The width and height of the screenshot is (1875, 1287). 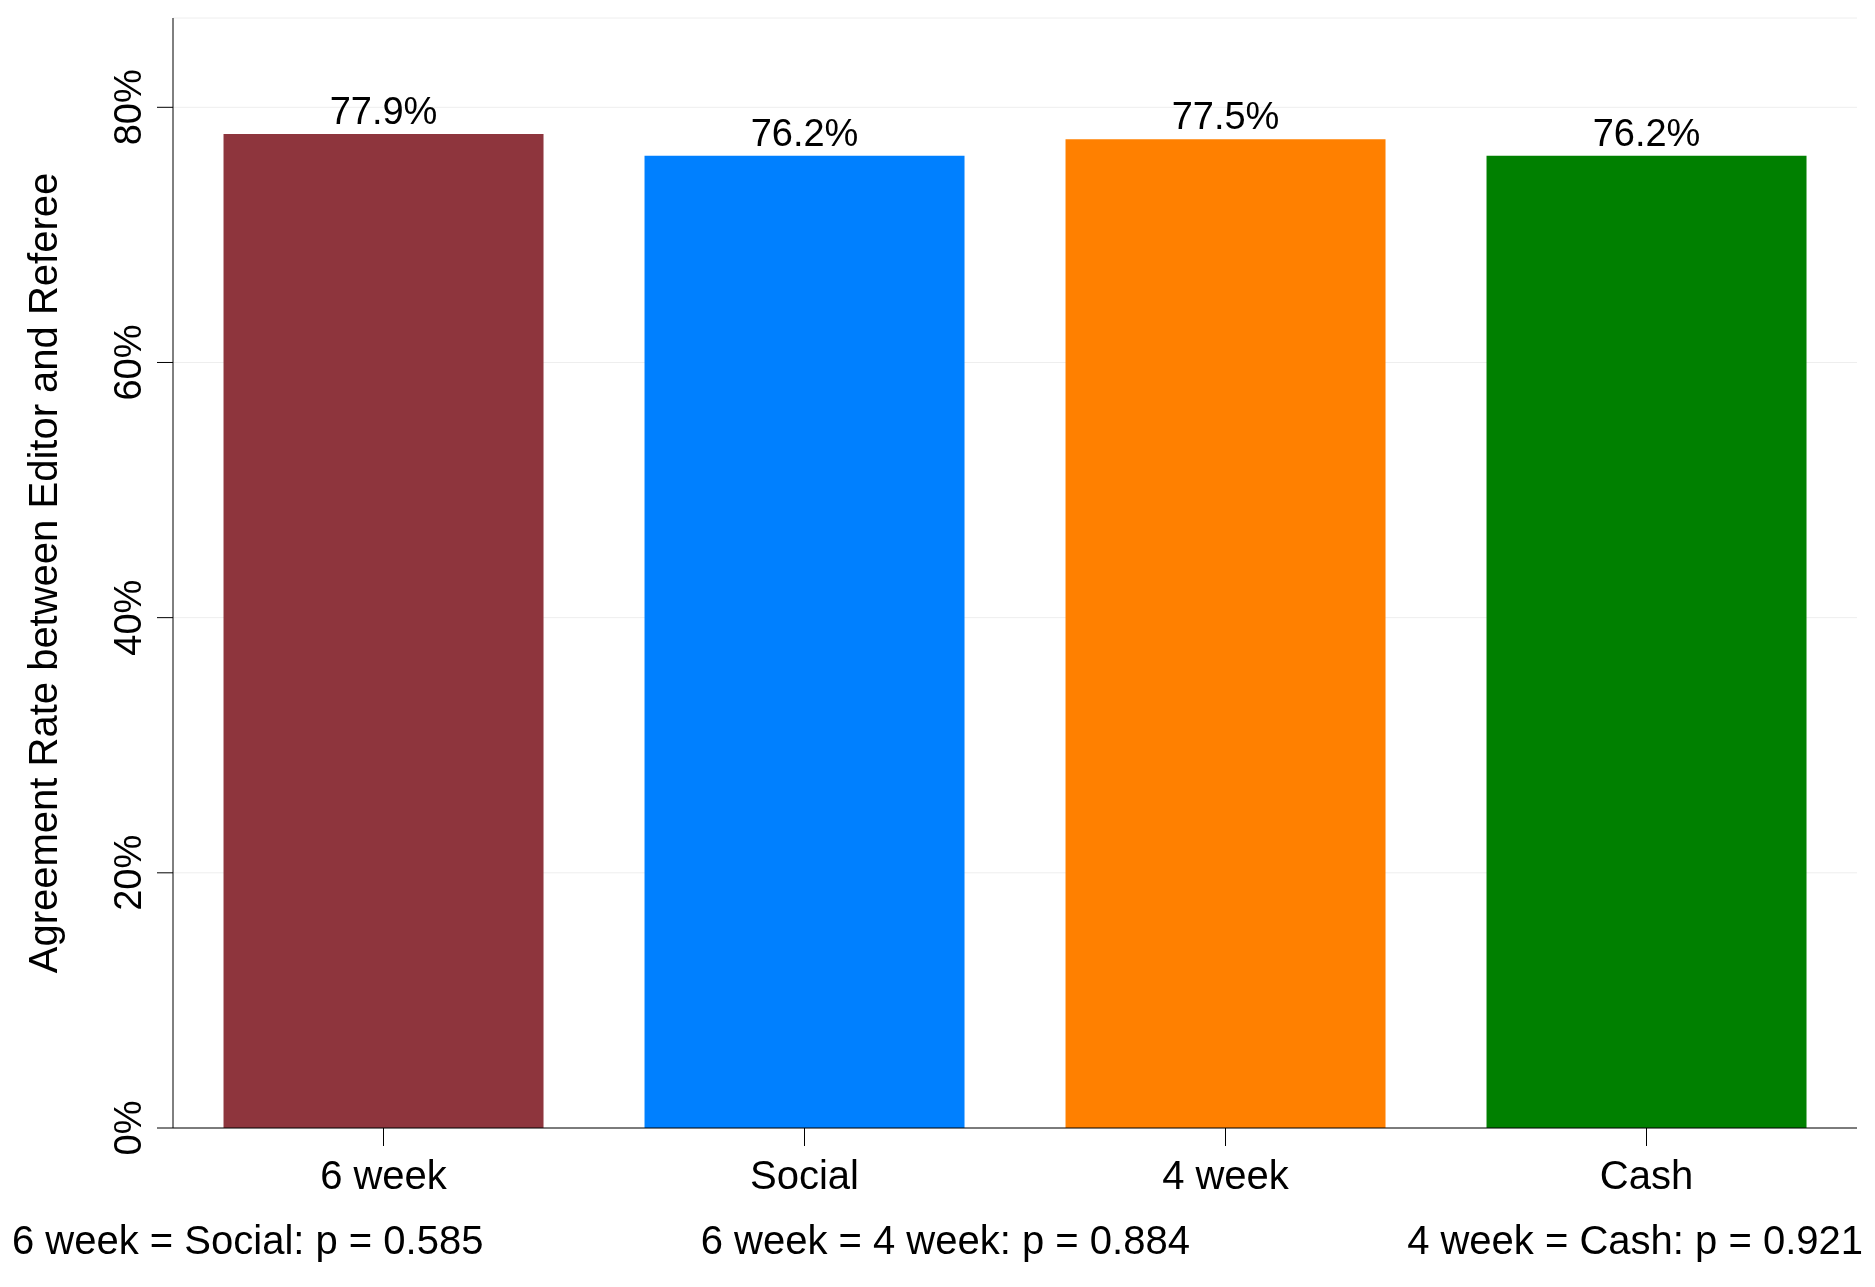 What do you see at coordinates (384, 1174) in the screenshot?
I see `x-tick-label: 6 week` at bounding box center [384, 1174].